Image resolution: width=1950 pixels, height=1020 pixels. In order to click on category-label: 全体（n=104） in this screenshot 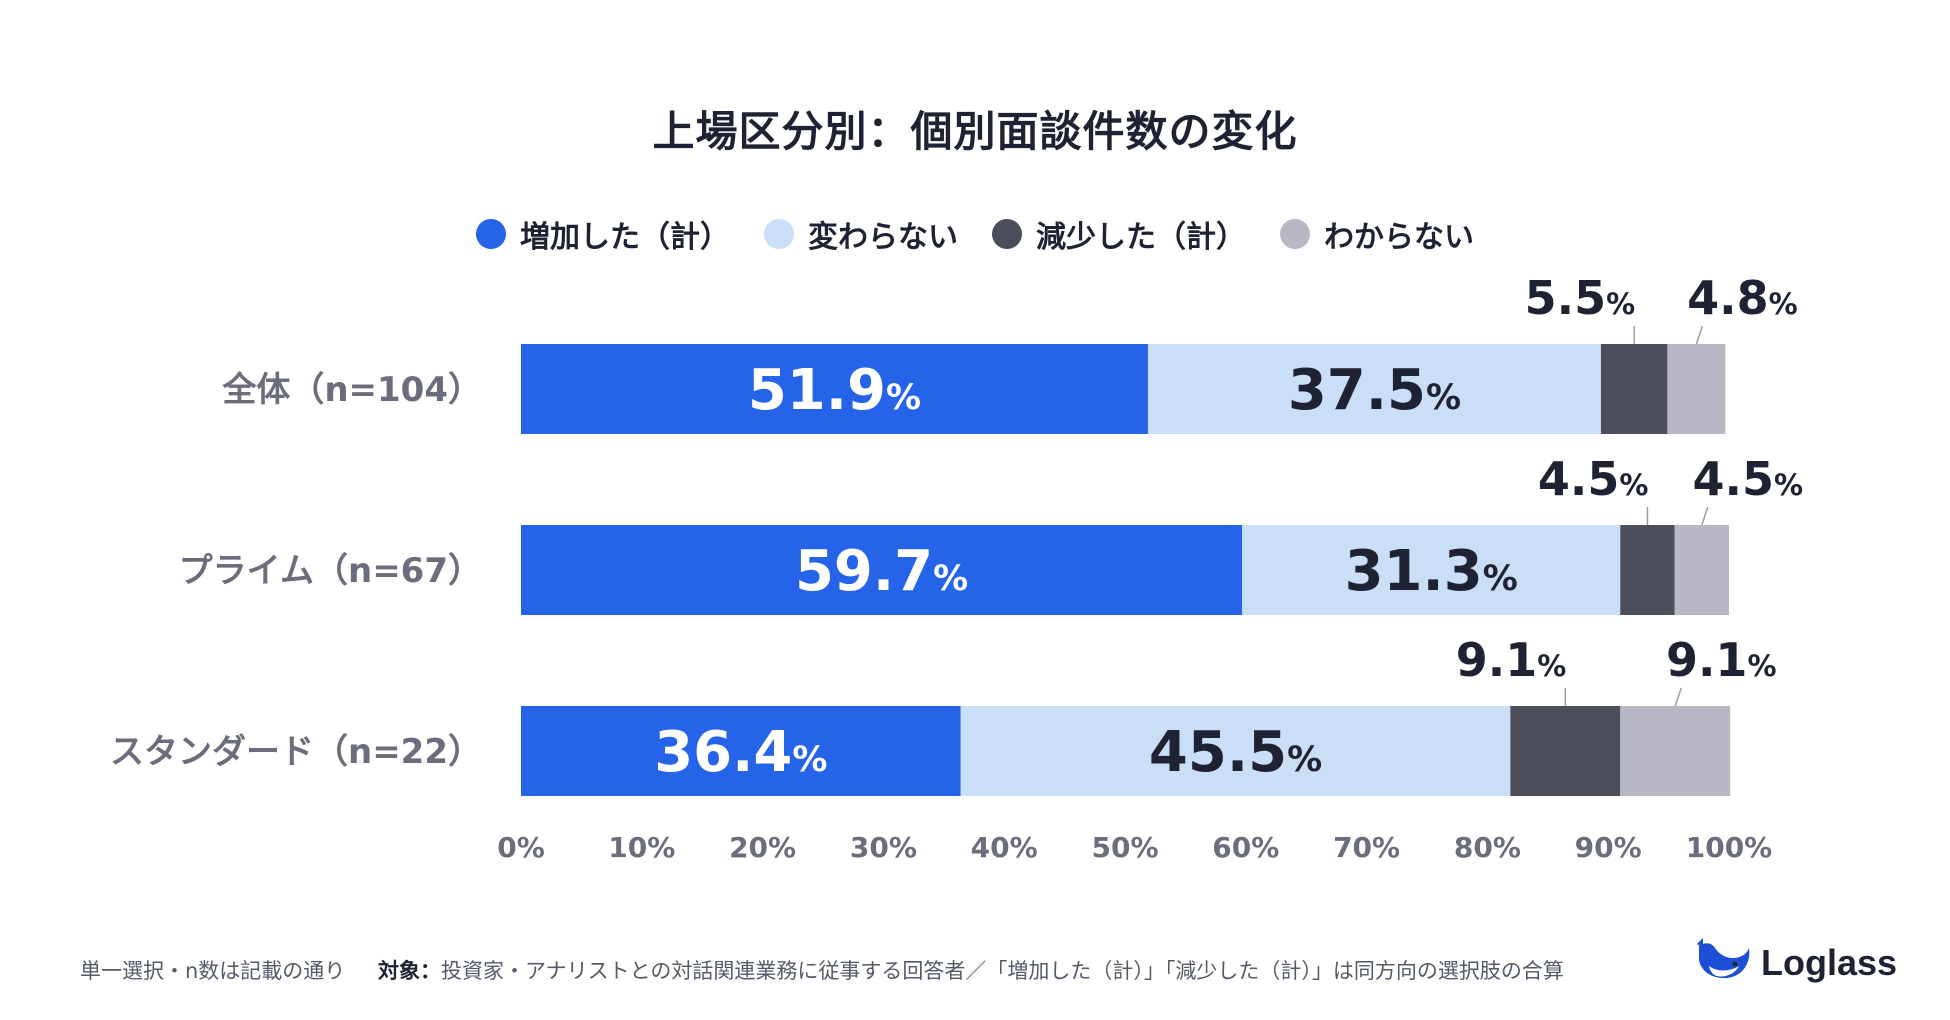, I will do `click(351, 390)`.